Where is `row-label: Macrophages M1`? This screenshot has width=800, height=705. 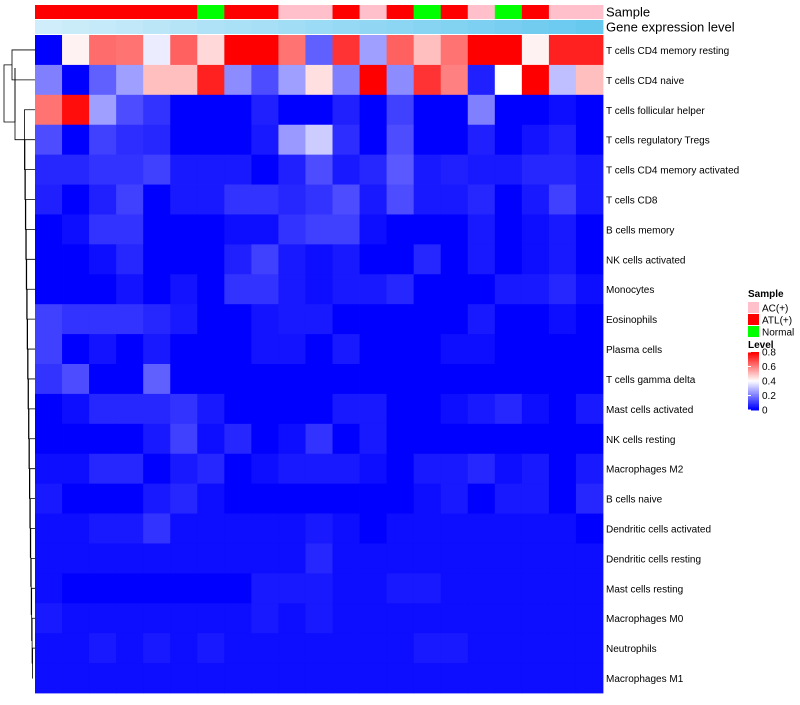
row-label: Macrophages M1 is located at coordinates (645, 679).